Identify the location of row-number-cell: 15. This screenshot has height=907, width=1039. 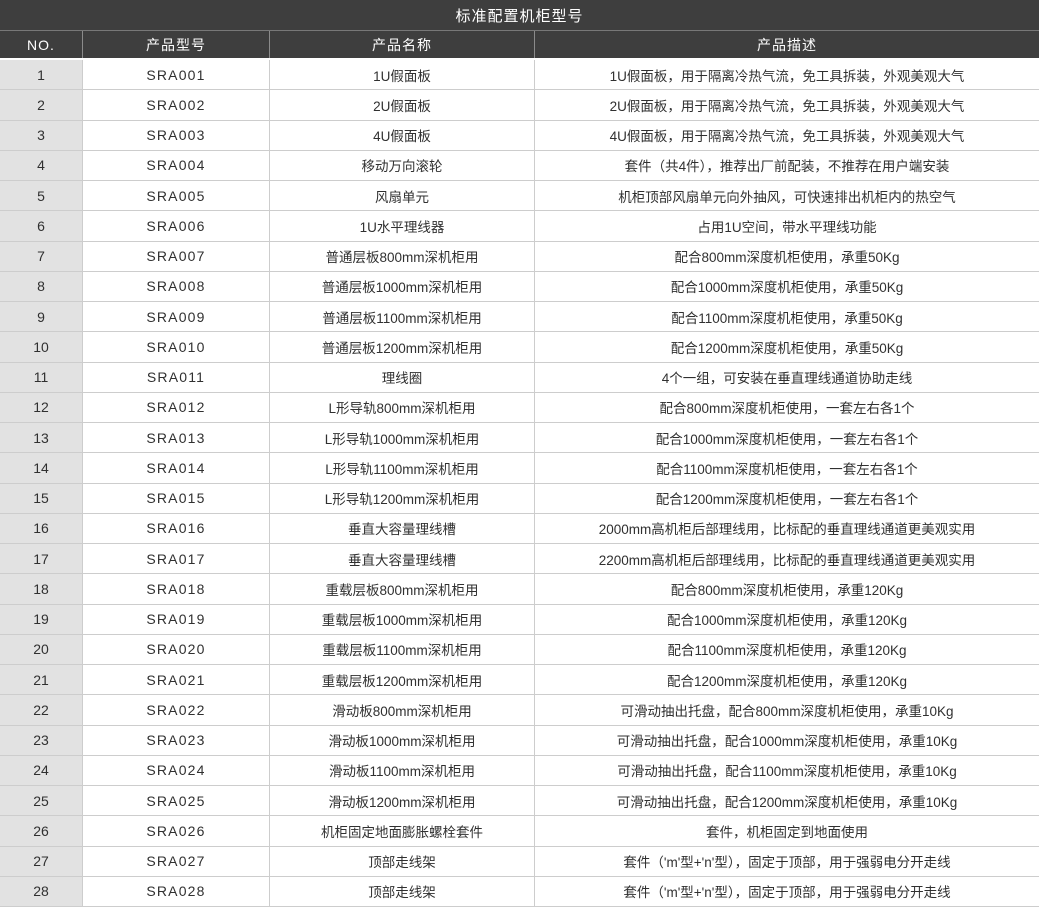
(41, 498).